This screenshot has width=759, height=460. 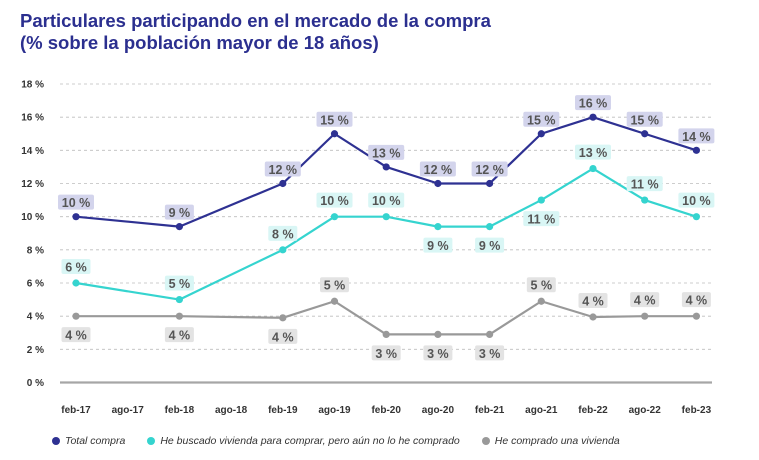 I want to click on data-label-total-compra: 9 %, so click(x=180, y=213).